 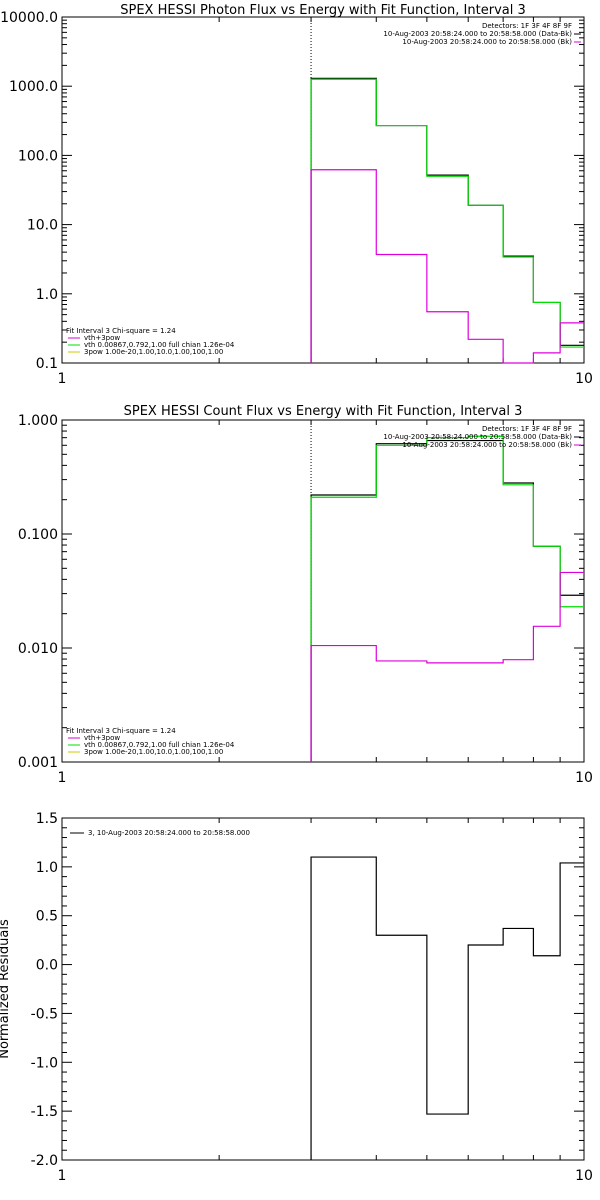 I want to click on y-tick-label: 10.0, so click(x=42, y=226).